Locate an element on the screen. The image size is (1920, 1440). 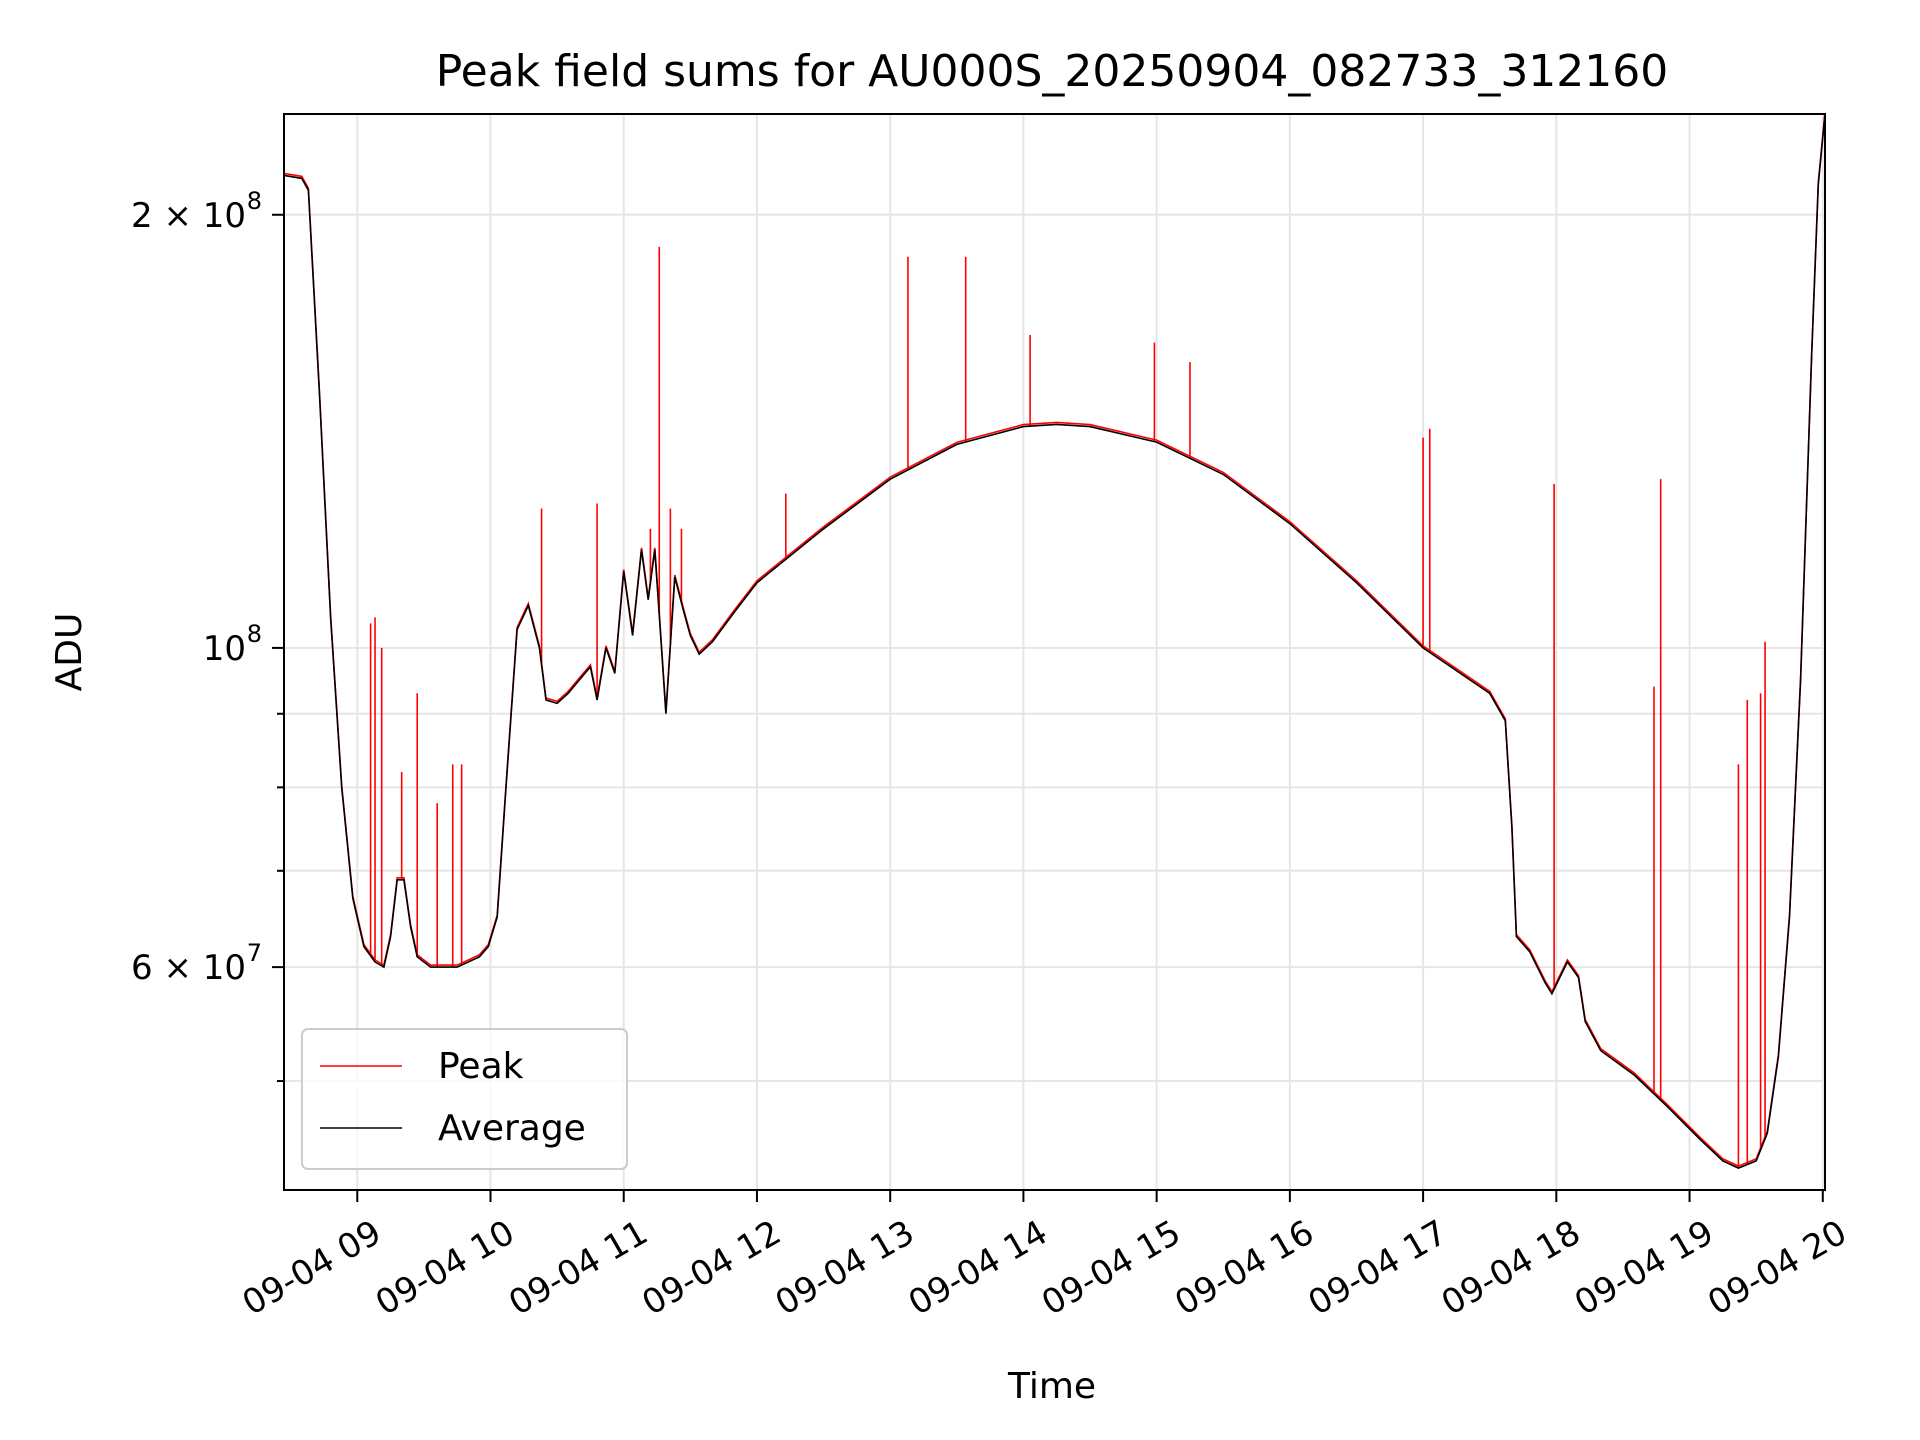
y-tick-label: 10 is located at coordinates (224, 649).